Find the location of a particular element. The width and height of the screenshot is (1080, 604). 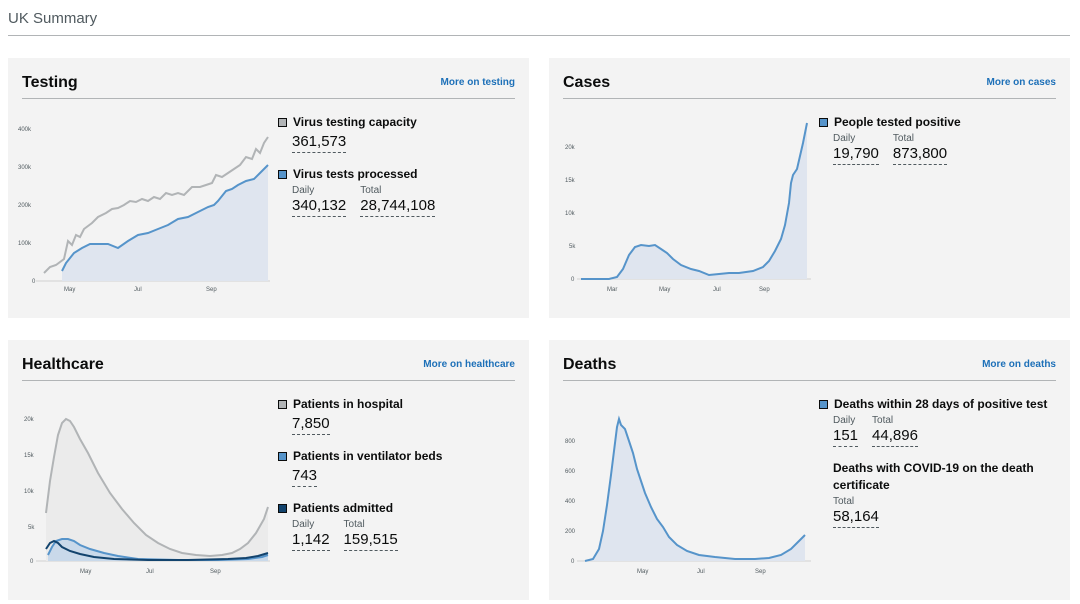

testing-chart: 400k 300k 200k 100k 0 May Jul Sep is located at coordinates (145, 203).